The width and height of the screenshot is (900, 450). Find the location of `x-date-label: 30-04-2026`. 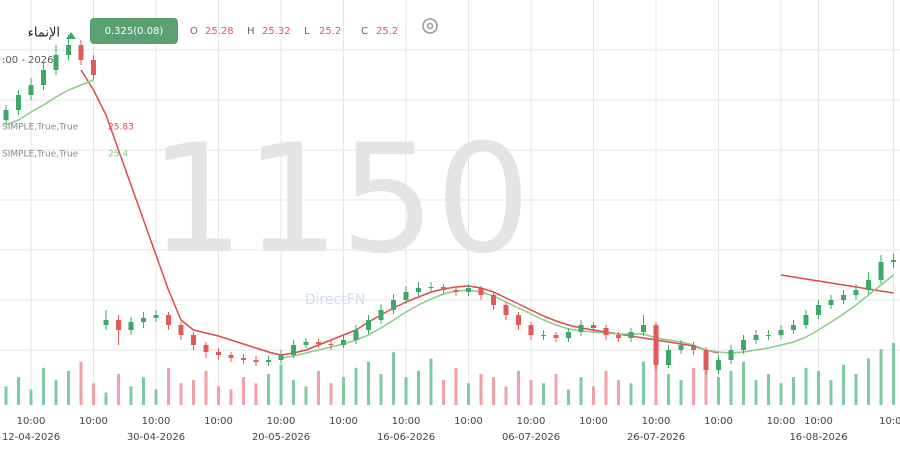

x-date-label: 30-04-2026 is located at coordinates (156, 437).